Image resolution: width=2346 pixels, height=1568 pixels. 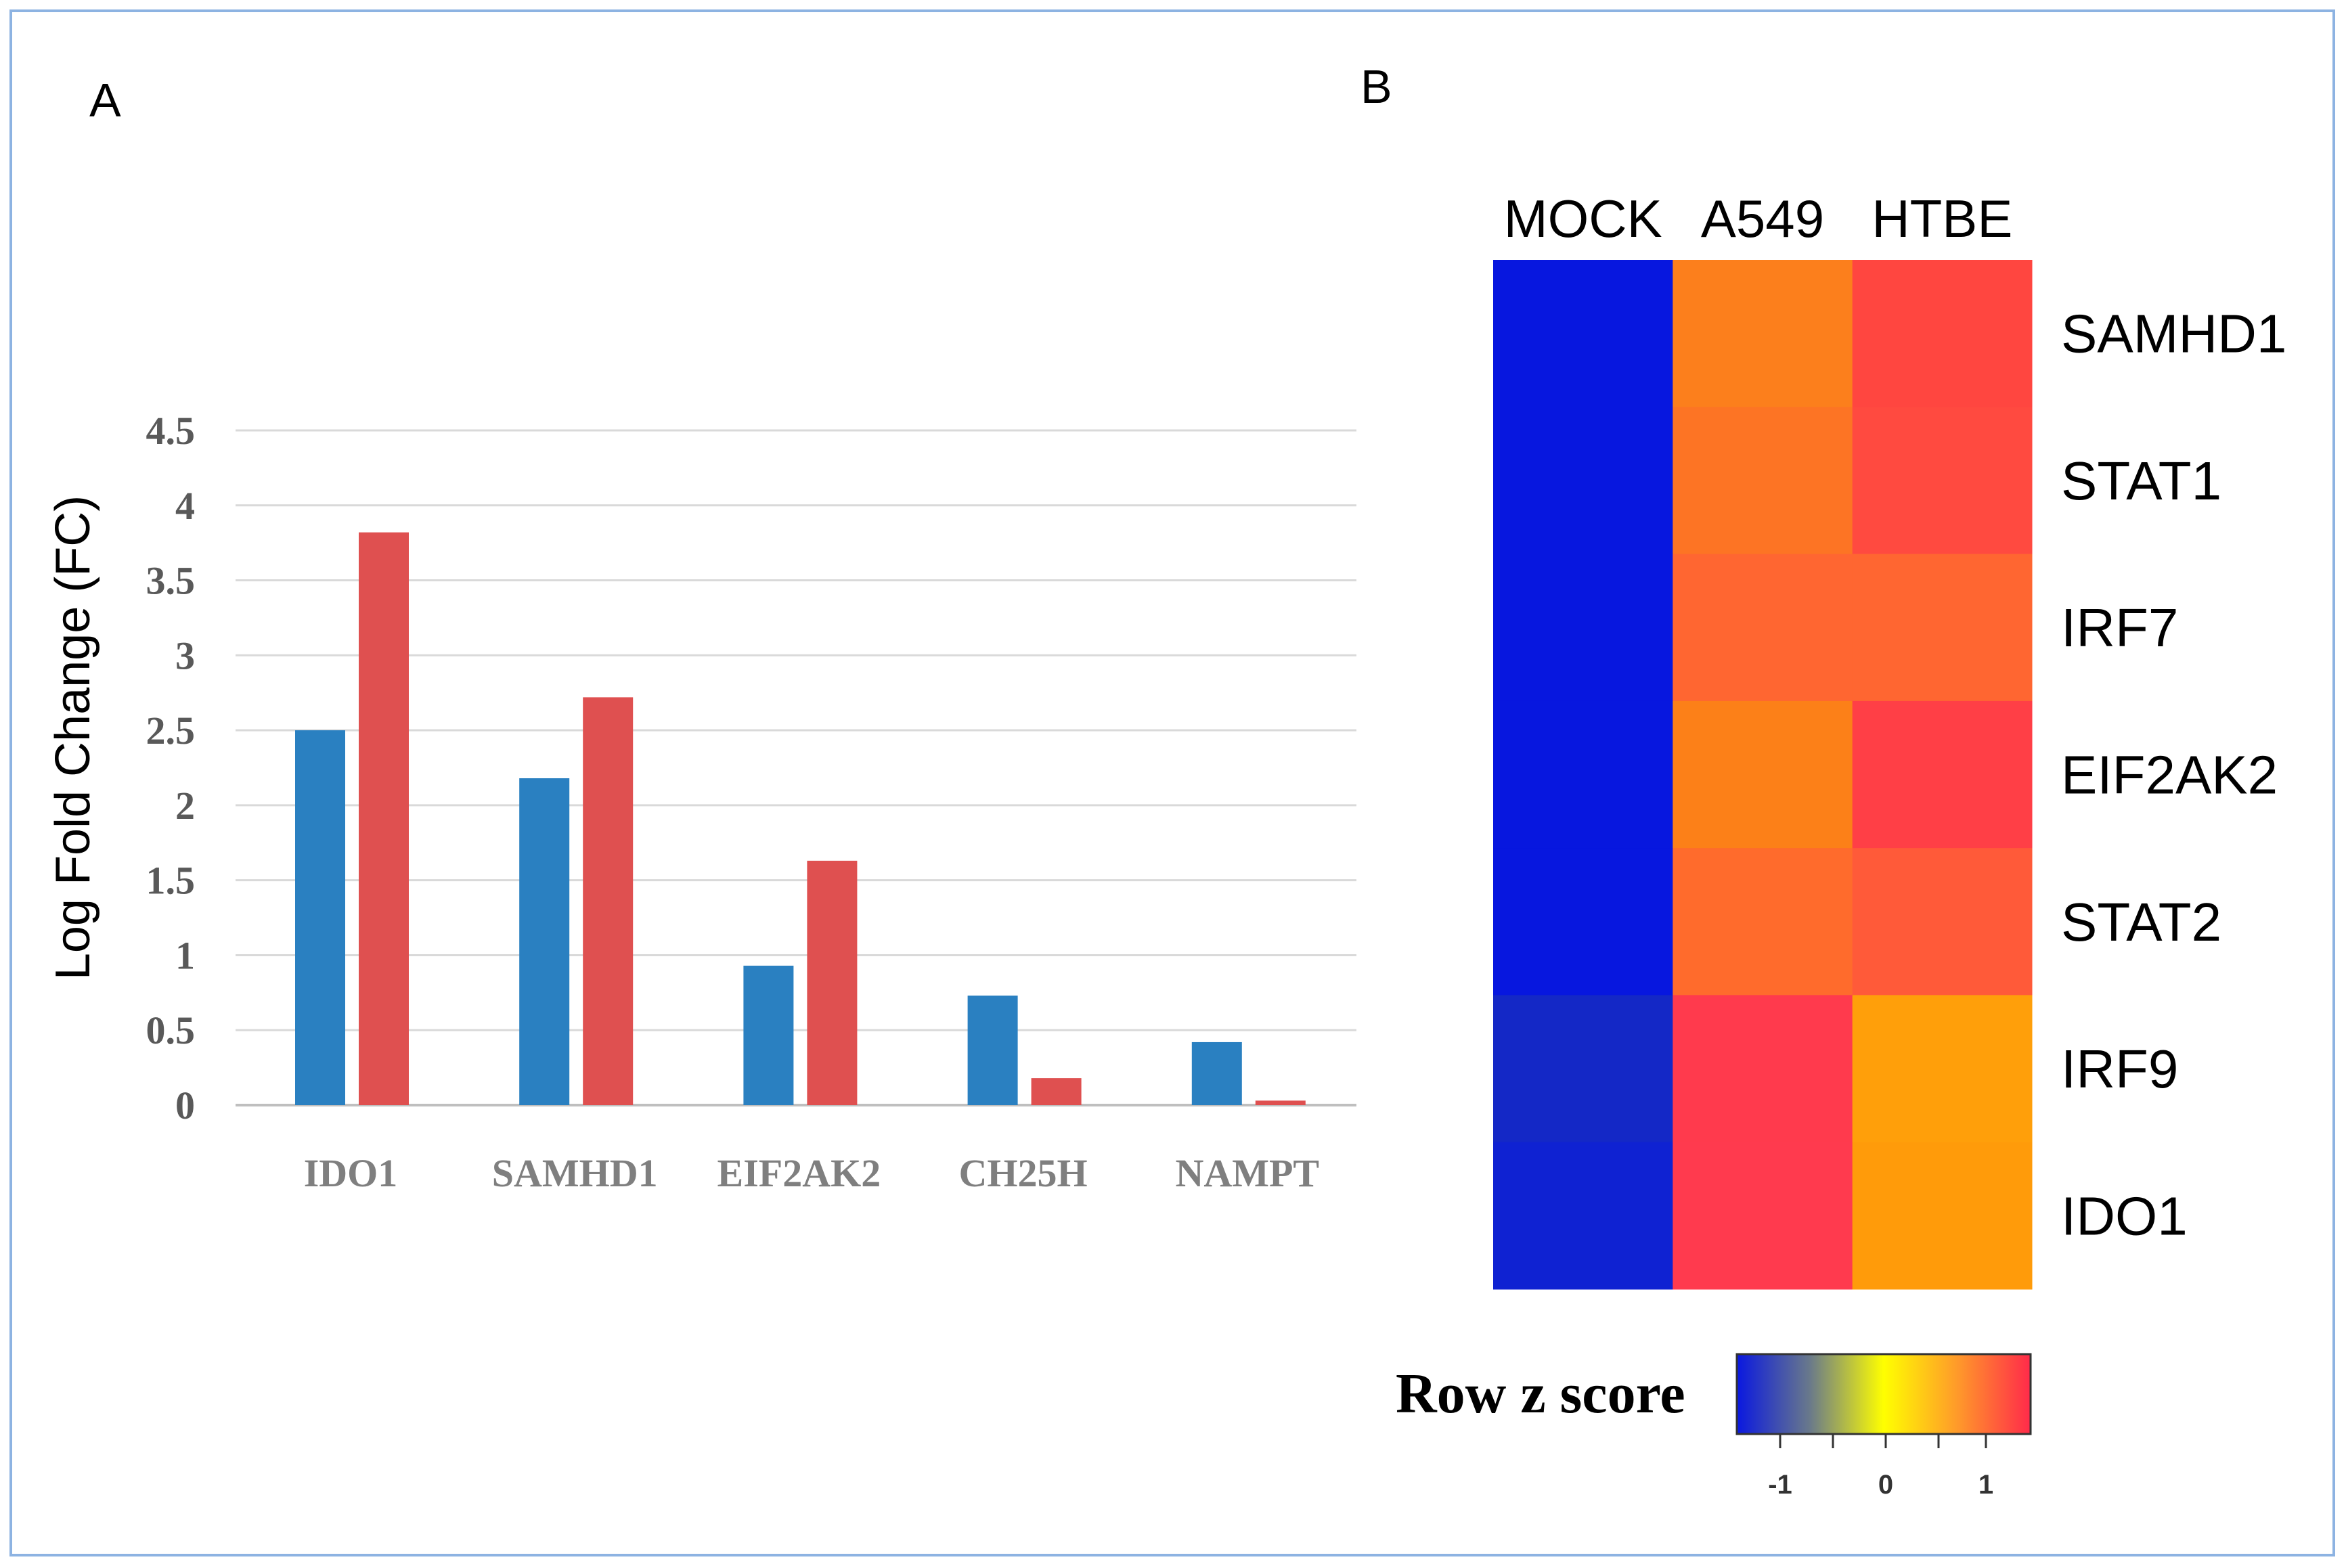 What do you see at coordinates (1943, 481) in the screenshot?
I see `heatmap-cell-stat1-htbe` at bounding box center [1943, 481].